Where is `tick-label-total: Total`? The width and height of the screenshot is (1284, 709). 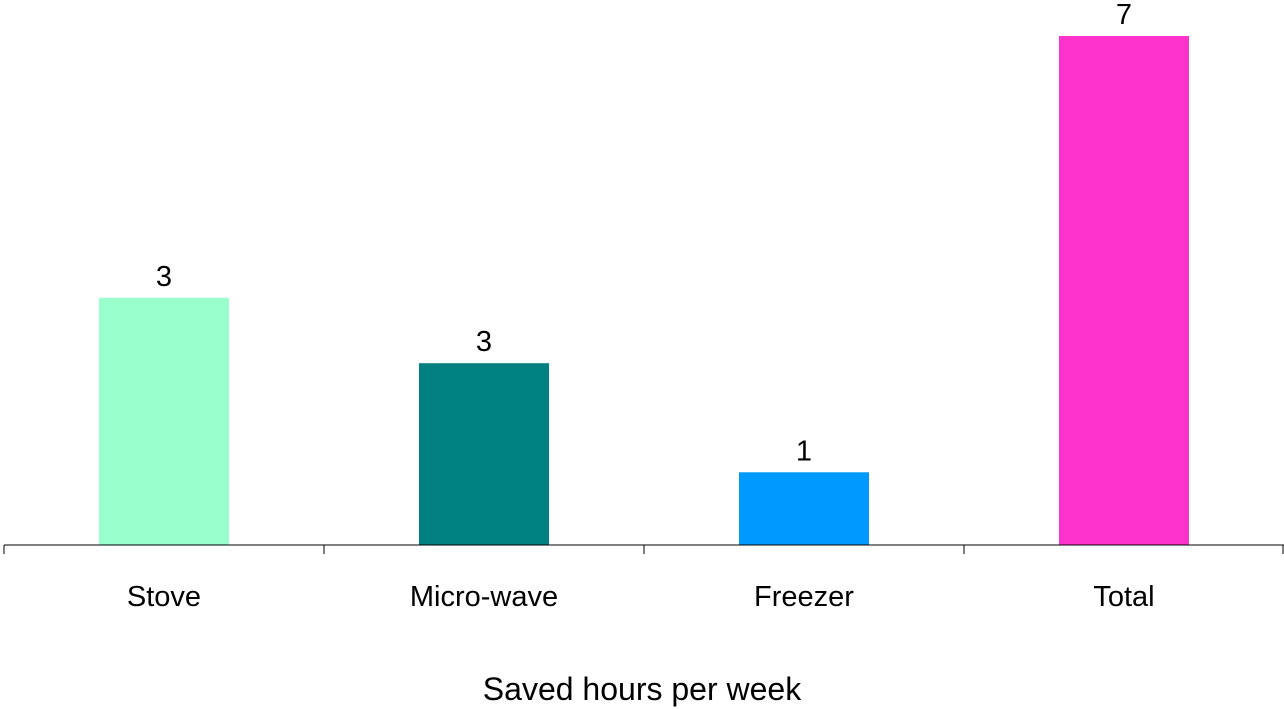 tick-label-total: Total is located at coordinates (1123, 597).